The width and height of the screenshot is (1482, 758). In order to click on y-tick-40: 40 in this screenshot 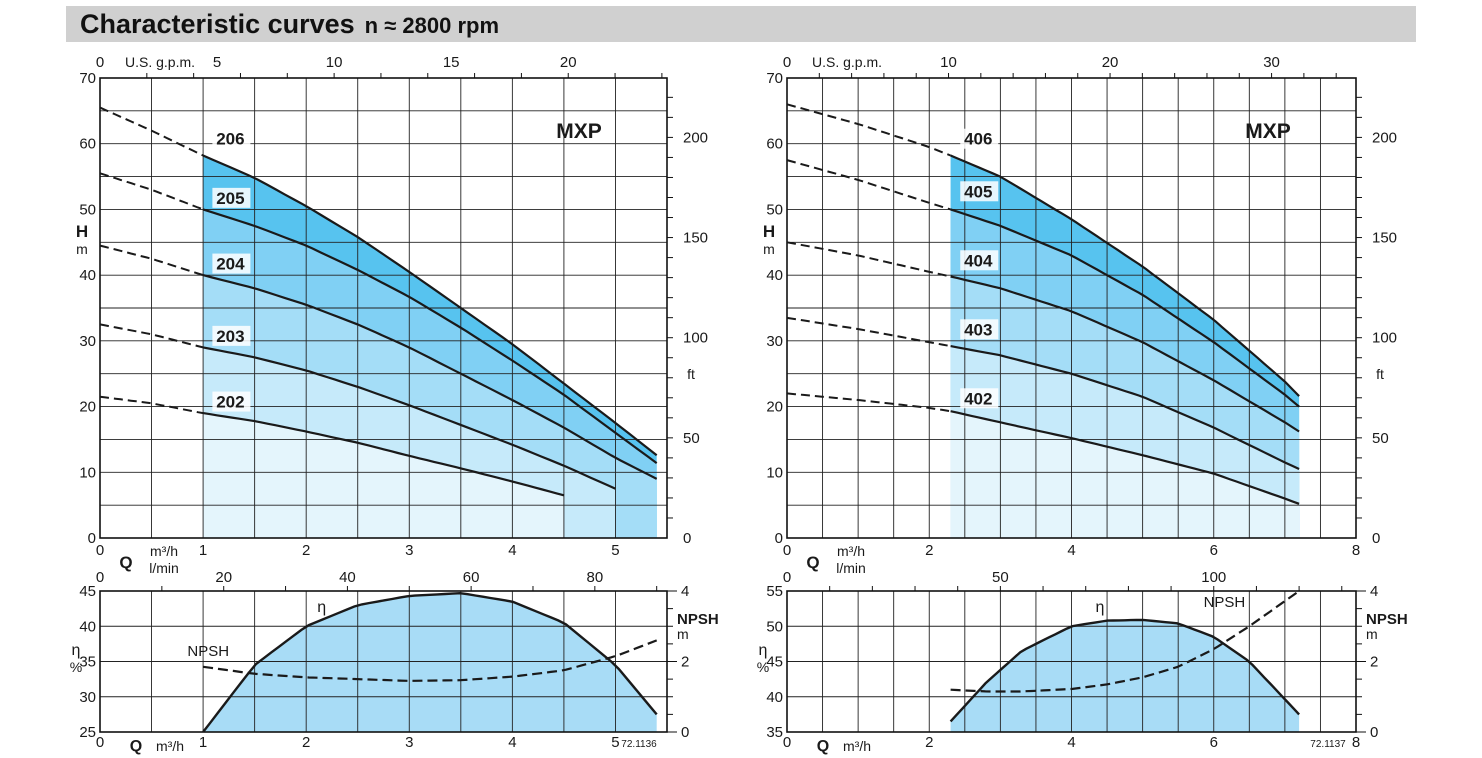, I will do `click(87, 275)`.